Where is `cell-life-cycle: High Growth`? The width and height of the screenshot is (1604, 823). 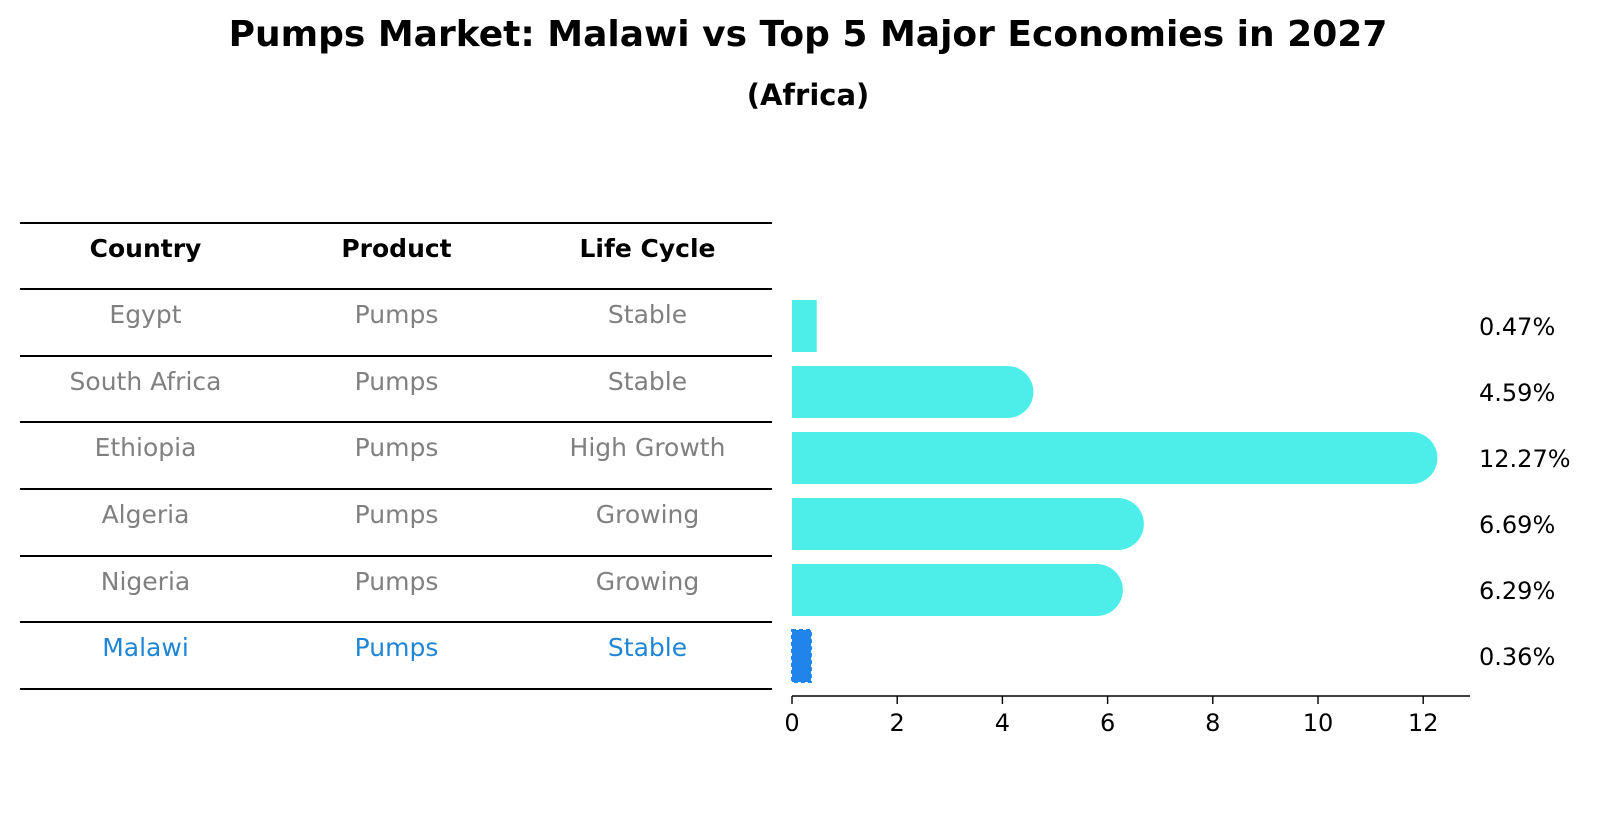
cell-life-cycle: High Growth is located at coordinates (647, 447).